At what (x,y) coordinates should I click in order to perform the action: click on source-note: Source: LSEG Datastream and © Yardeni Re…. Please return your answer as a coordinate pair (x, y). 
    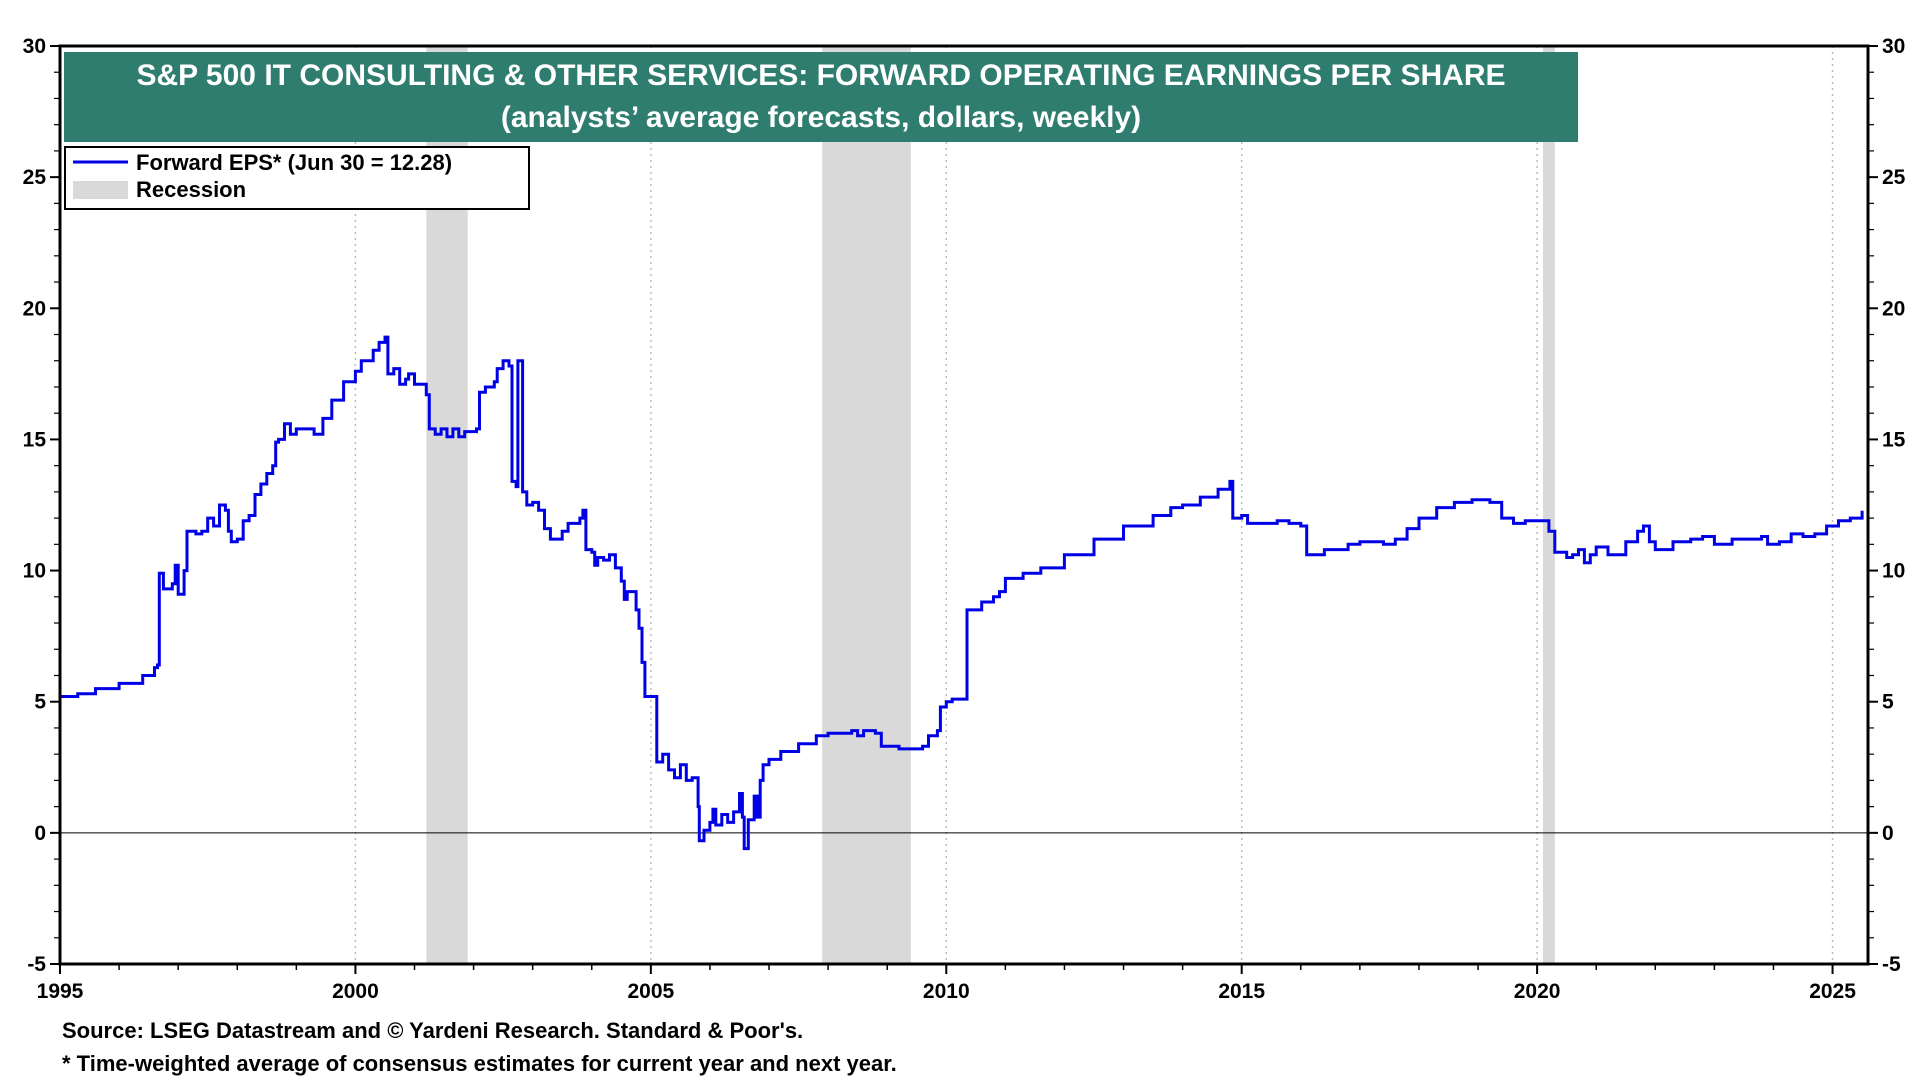
    Looking at the image, I should click on (433, 1030).